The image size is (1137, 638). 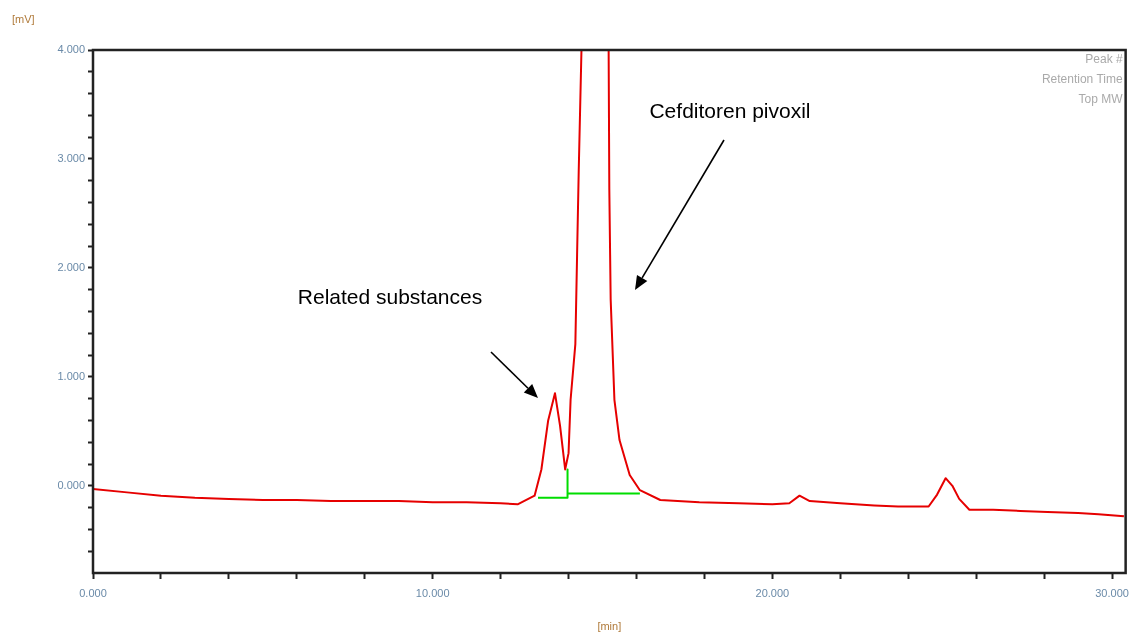 I want to click on x-tick-label: 30.000, so click(x=1112, y=592).